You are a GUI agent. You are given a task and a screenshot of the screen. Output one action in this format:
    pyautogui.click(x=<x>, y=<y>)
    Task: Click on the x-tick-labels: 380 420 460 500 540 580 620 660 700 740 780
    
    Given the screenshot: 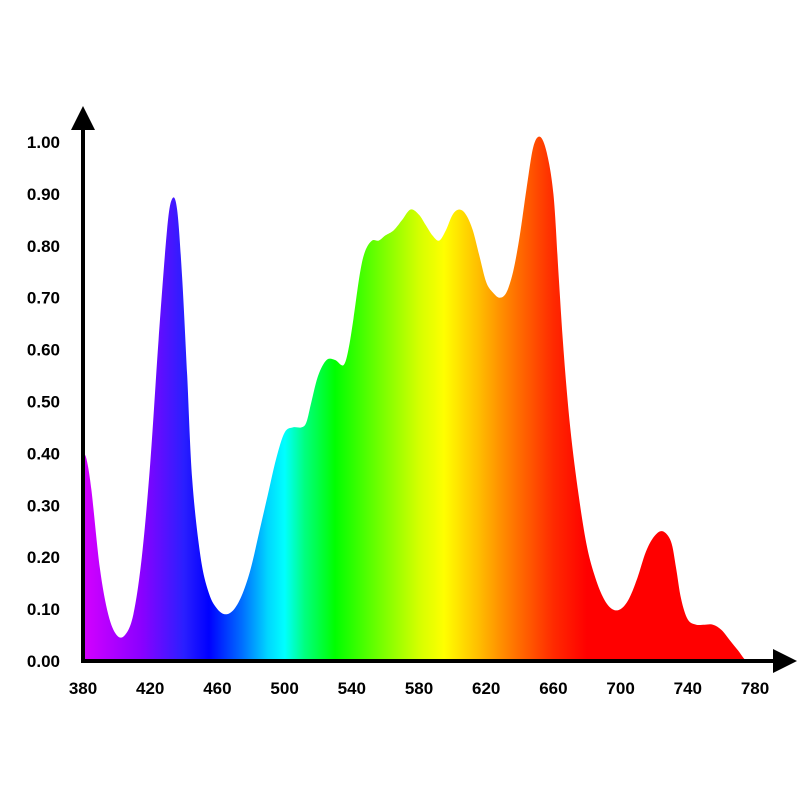 What is the action you would take?
    pyautogui.click(x=419, y=688)
    